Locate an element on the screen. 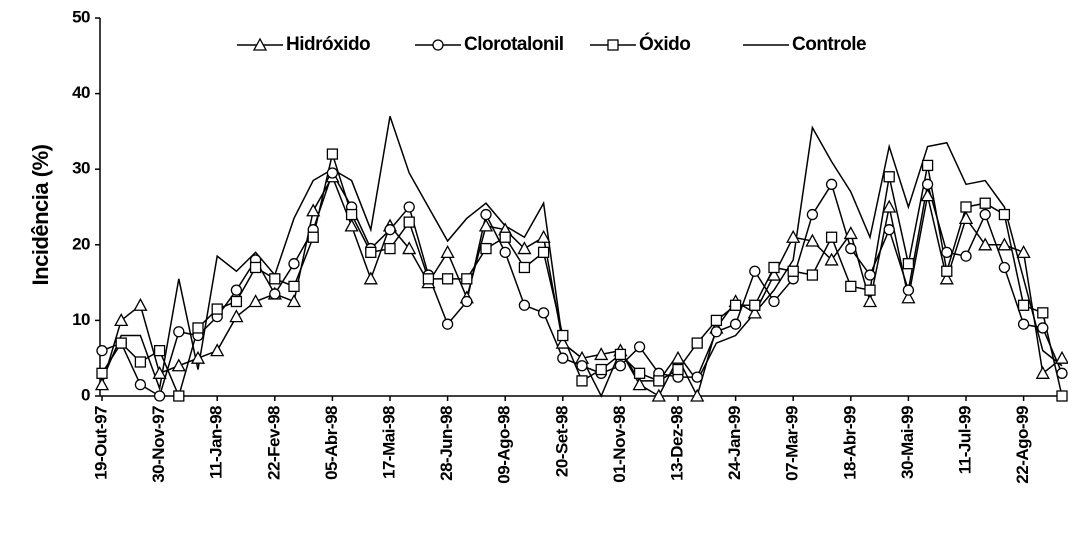 This screenshot has width=1068, height=540. legend-label: Controle is located at coordinates (829, 44).